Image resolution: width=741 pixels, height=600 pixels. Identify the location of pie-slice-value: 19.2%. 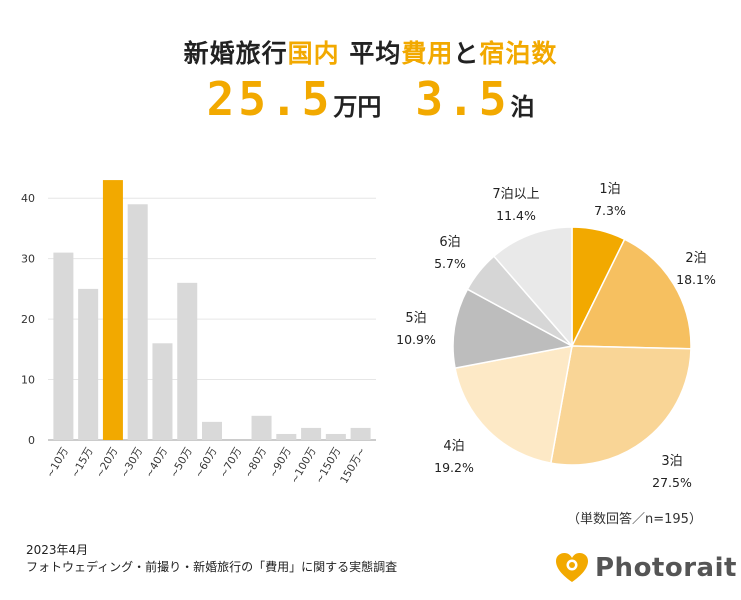
(454, 467).